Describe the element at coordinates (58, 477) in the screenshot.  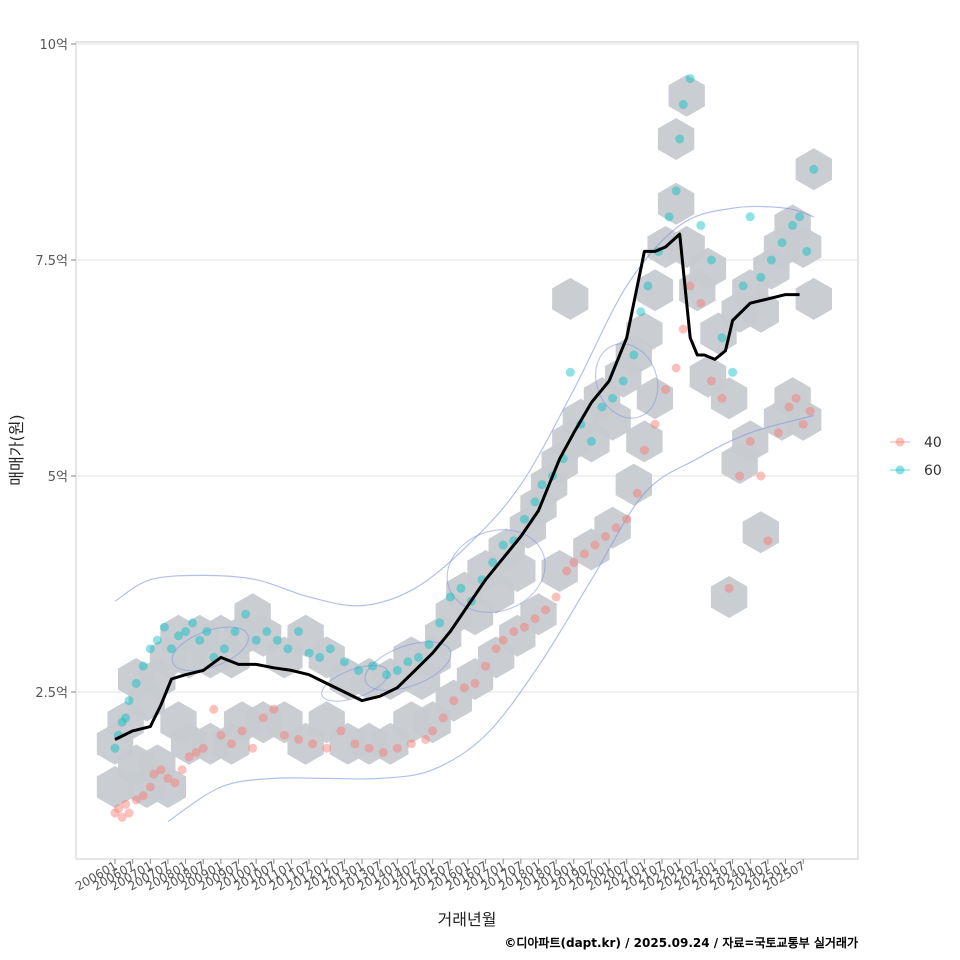
I see `y-tick-label-1: 5억` at that location.